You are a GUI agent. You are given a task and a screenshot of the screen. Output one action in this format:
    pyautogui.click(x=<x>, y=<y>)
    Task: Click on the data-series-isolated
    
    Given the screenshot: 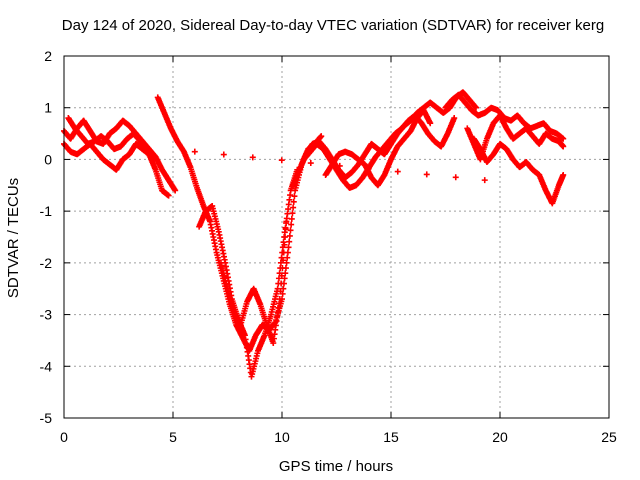 What is the action you would take?
    pyautogui.click(x=339, y=166)
    